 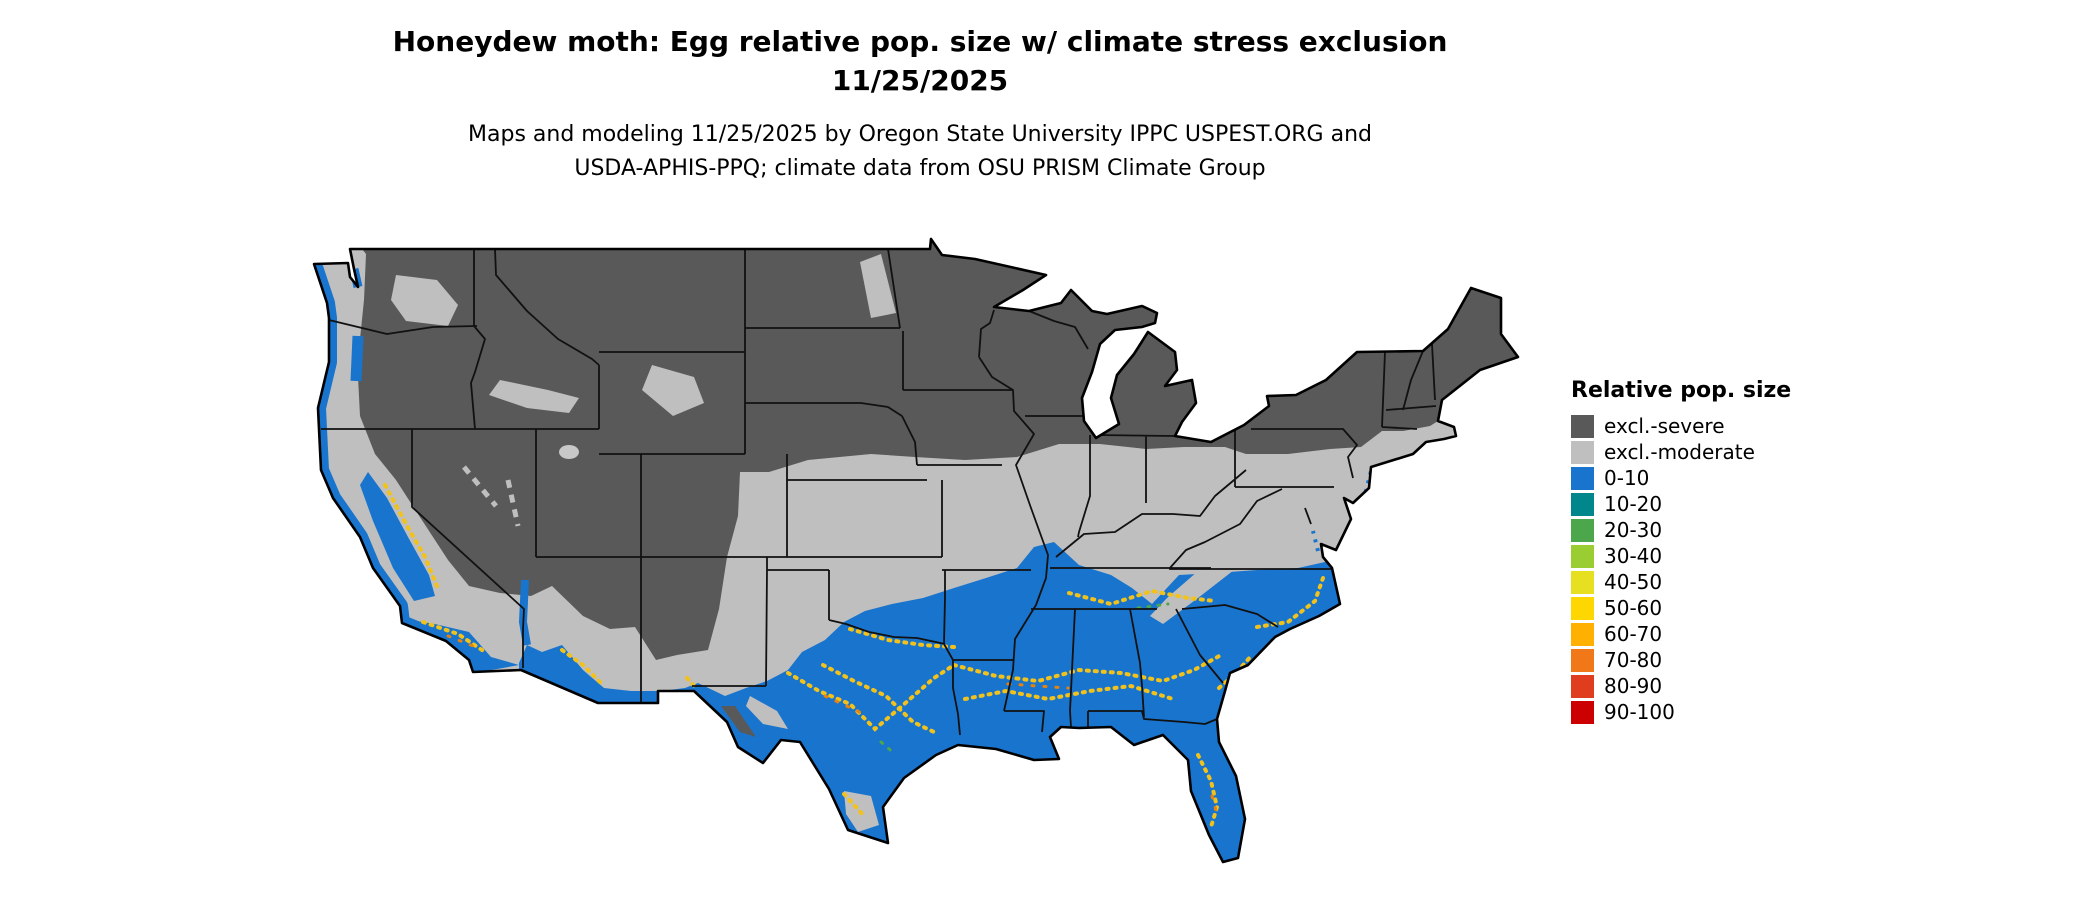 I want to click on layer-speckles-orange, so click(x=832, y=723).